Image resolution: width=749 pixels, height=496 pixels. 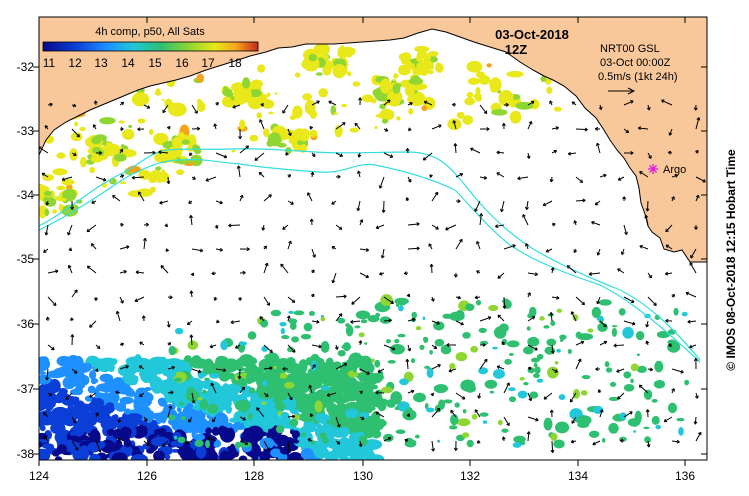 I want to click on y-tick-33: -33, so click(x=26, y=131).